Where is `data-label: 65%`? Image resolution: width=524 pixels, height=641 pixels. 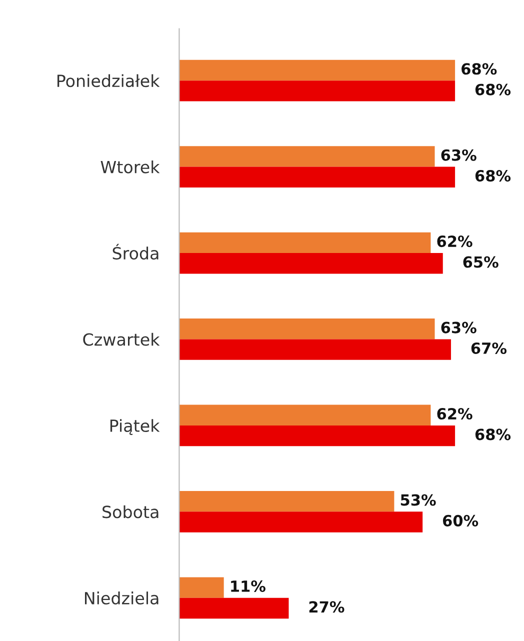 data-label: 65% is located at coordinates (480, 262).